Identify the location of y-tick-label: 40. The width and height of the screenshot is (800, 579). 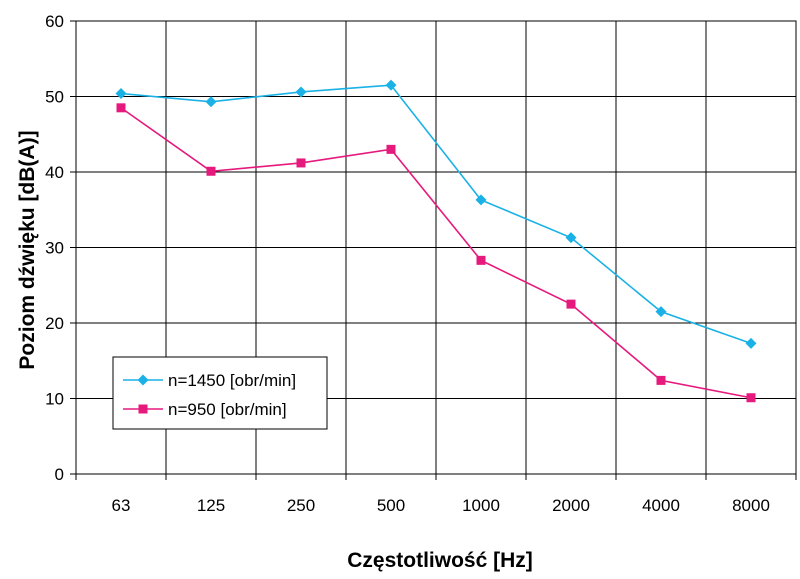
(54, 172).